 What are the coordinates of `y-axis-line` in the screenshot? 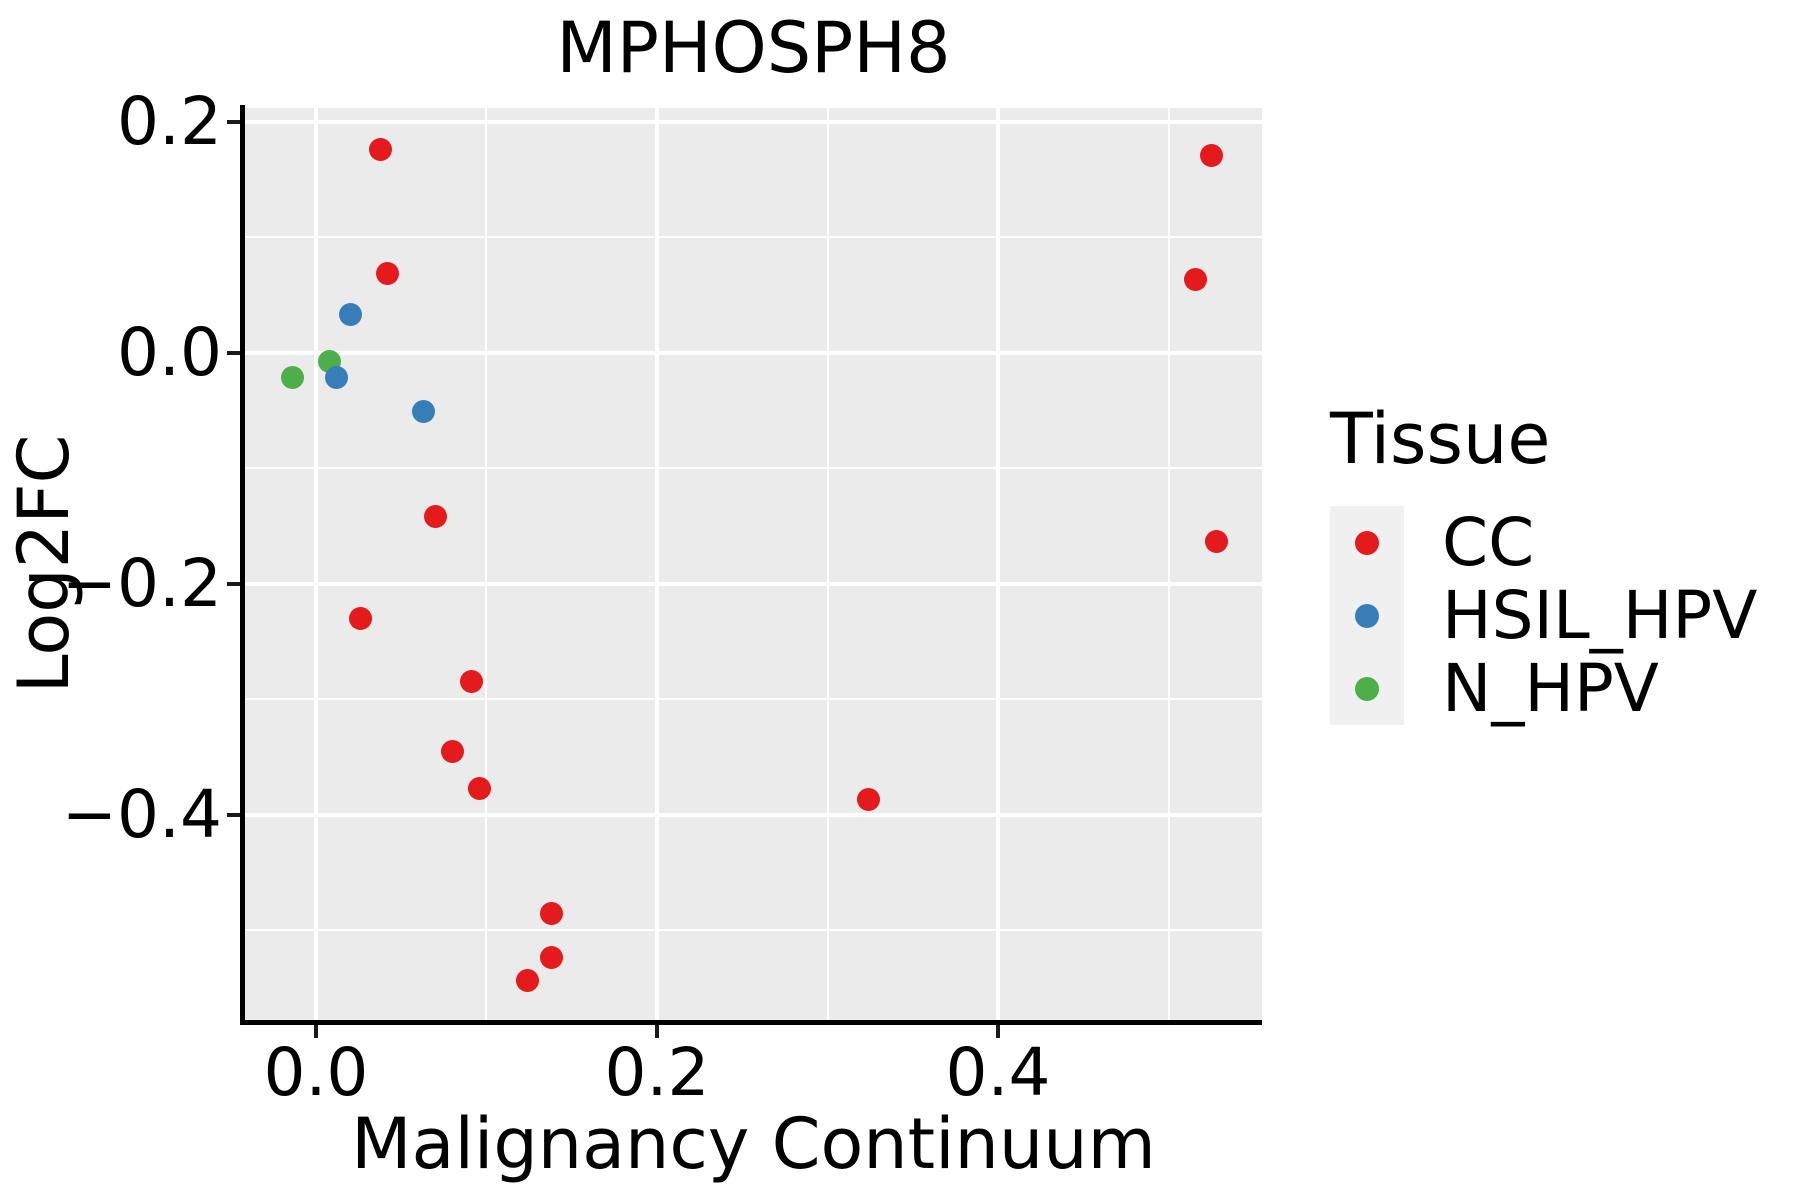 It's located at (242, 565).